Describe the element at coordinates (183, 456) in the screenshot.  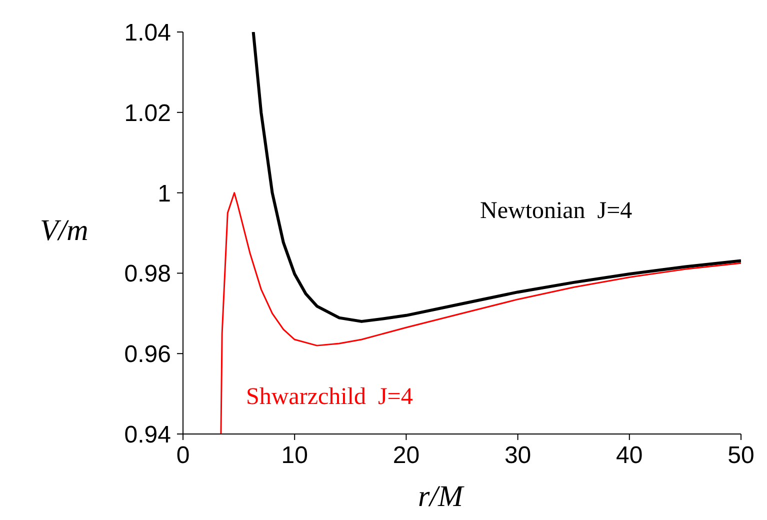
I see `x-tick-label: 0` at that location.